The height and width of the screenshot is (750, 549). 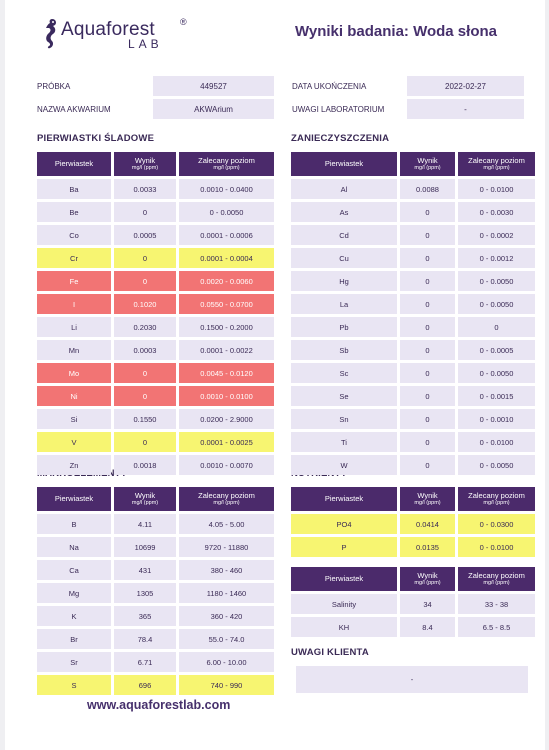 I want to click on element-cell: Cr, so click(x=74, y=258).